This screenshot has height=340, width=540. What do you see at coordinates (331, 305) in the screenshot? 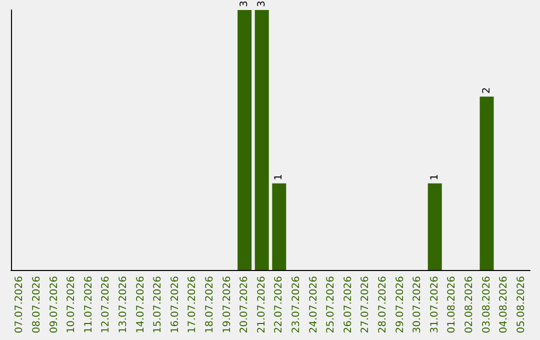
I see `x-tick-label: 25.07.2026` at bounding box center [331, 305].